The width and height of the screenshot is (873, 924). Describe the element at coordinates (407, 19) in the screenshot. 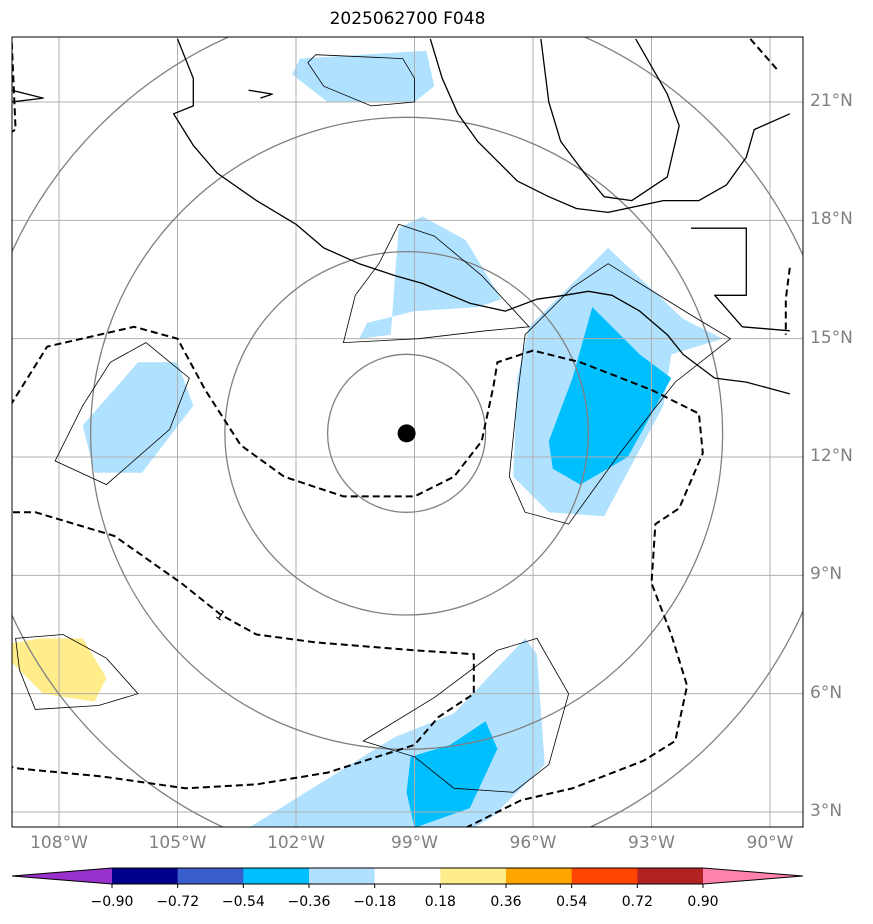

I see `chart-title: 2025062700 F048` at that location.